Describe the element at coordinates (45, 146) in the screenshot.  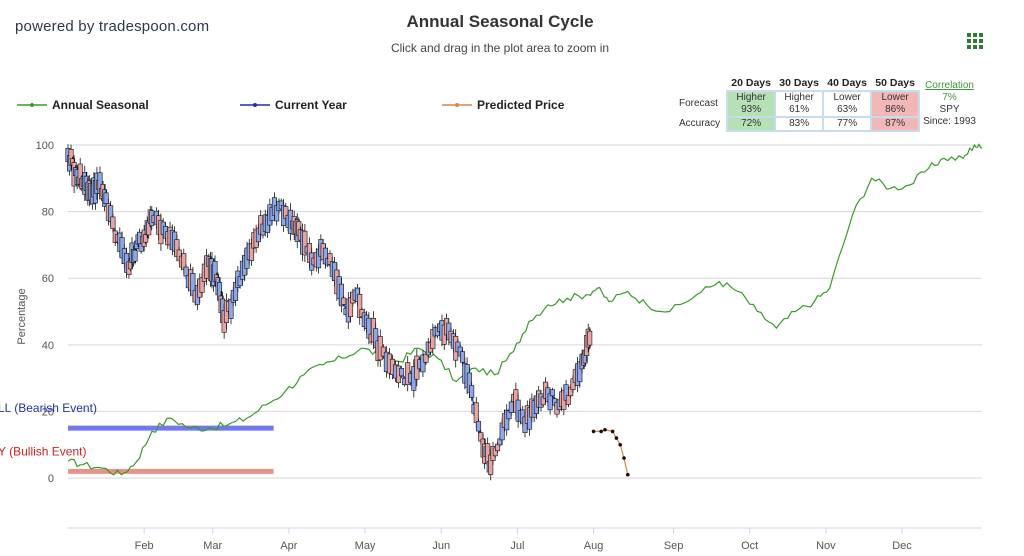
I see `y-tick-label: 100` at that location.